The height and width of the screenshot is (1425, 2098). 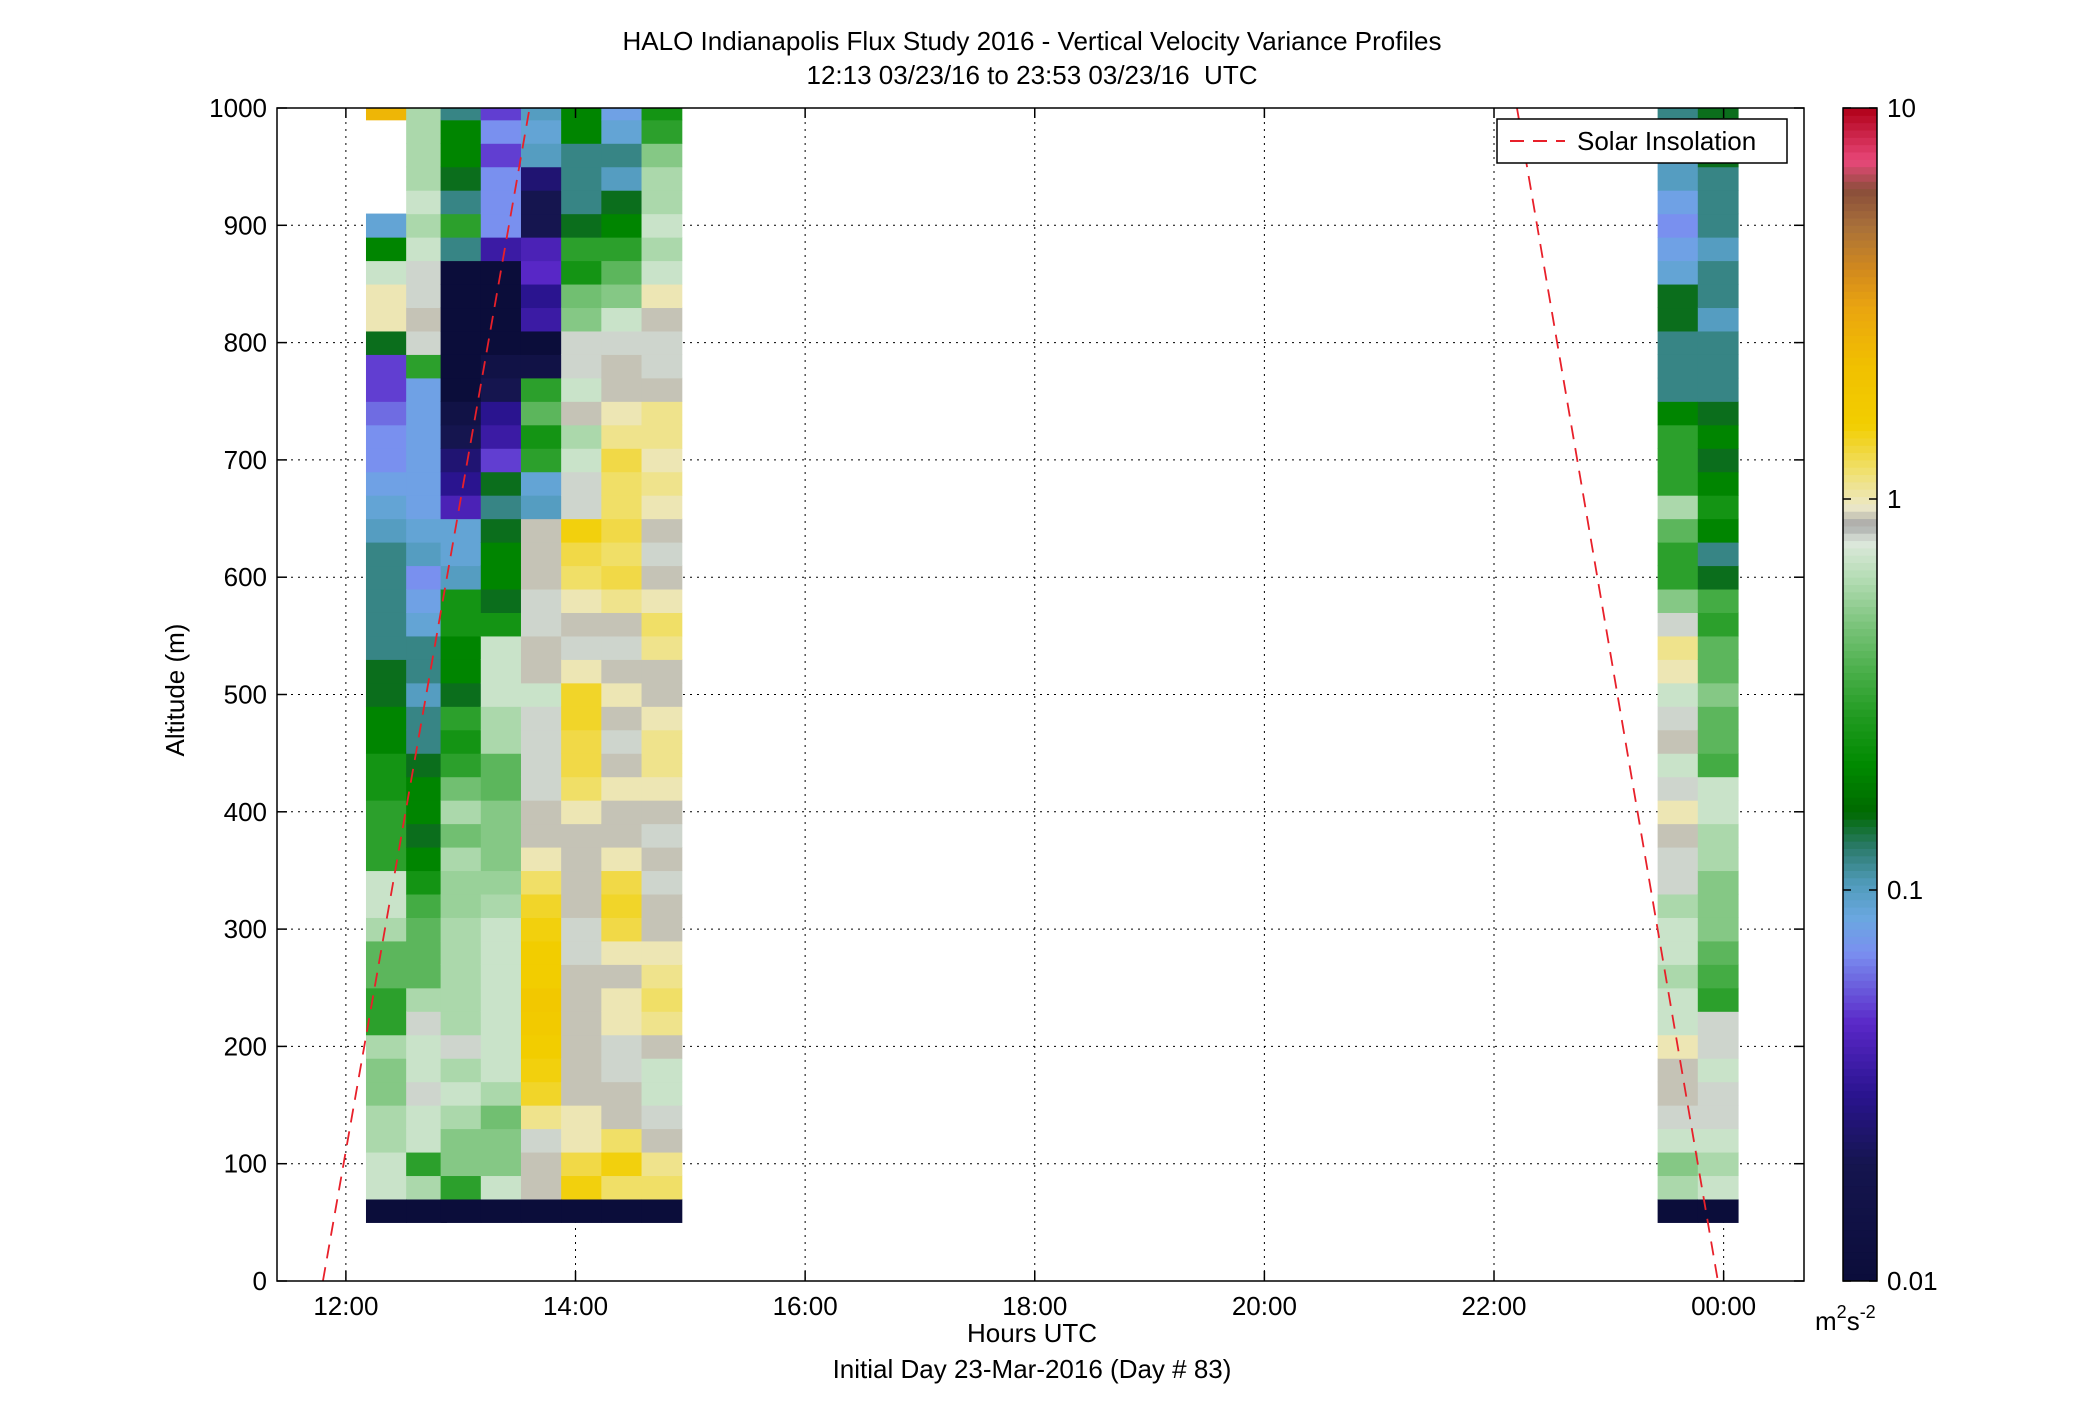 I want to click on y-tick-label: 500, so click(x=245, y=695).